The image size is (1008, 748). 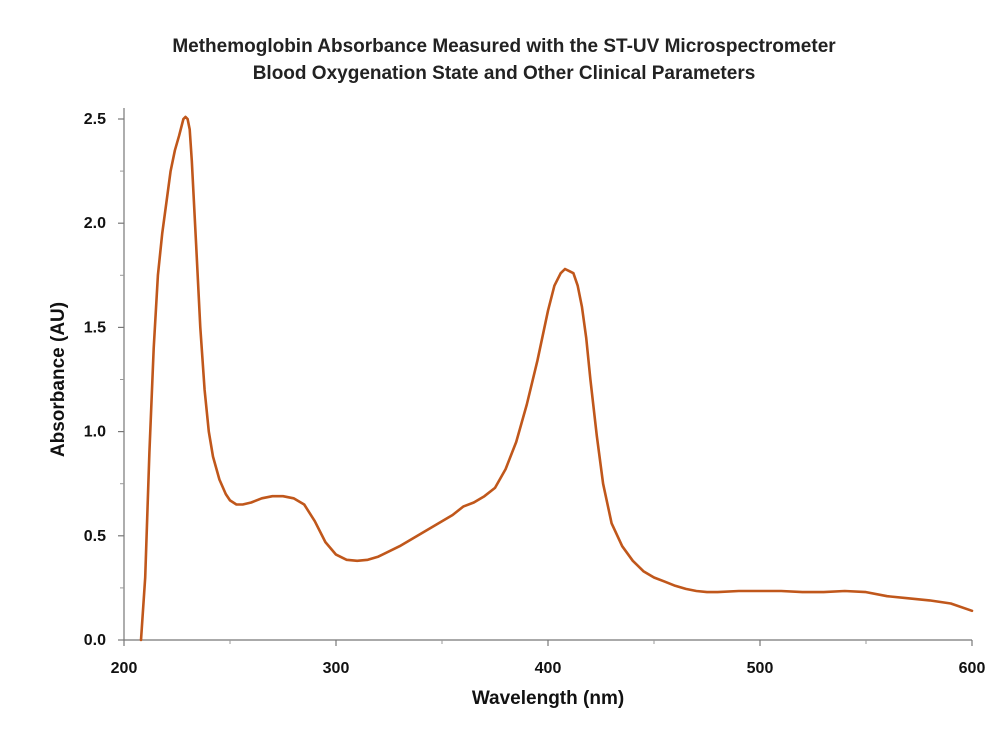 What do you see at coordinates (548, 668) in the screenshot?
I see `x-tick-label: 400` at bounding box center [548, 668].